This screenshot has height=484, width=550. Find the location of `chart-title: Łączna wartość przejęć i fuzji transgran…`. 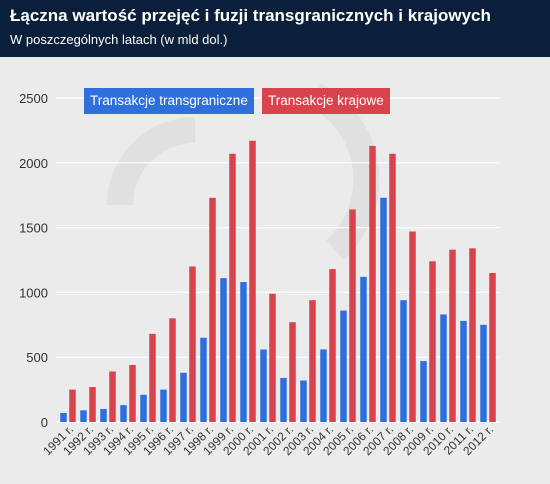

chart-title: Łączna wartość przejęć i fuzji transgran… is located at coordinates (250, 15).